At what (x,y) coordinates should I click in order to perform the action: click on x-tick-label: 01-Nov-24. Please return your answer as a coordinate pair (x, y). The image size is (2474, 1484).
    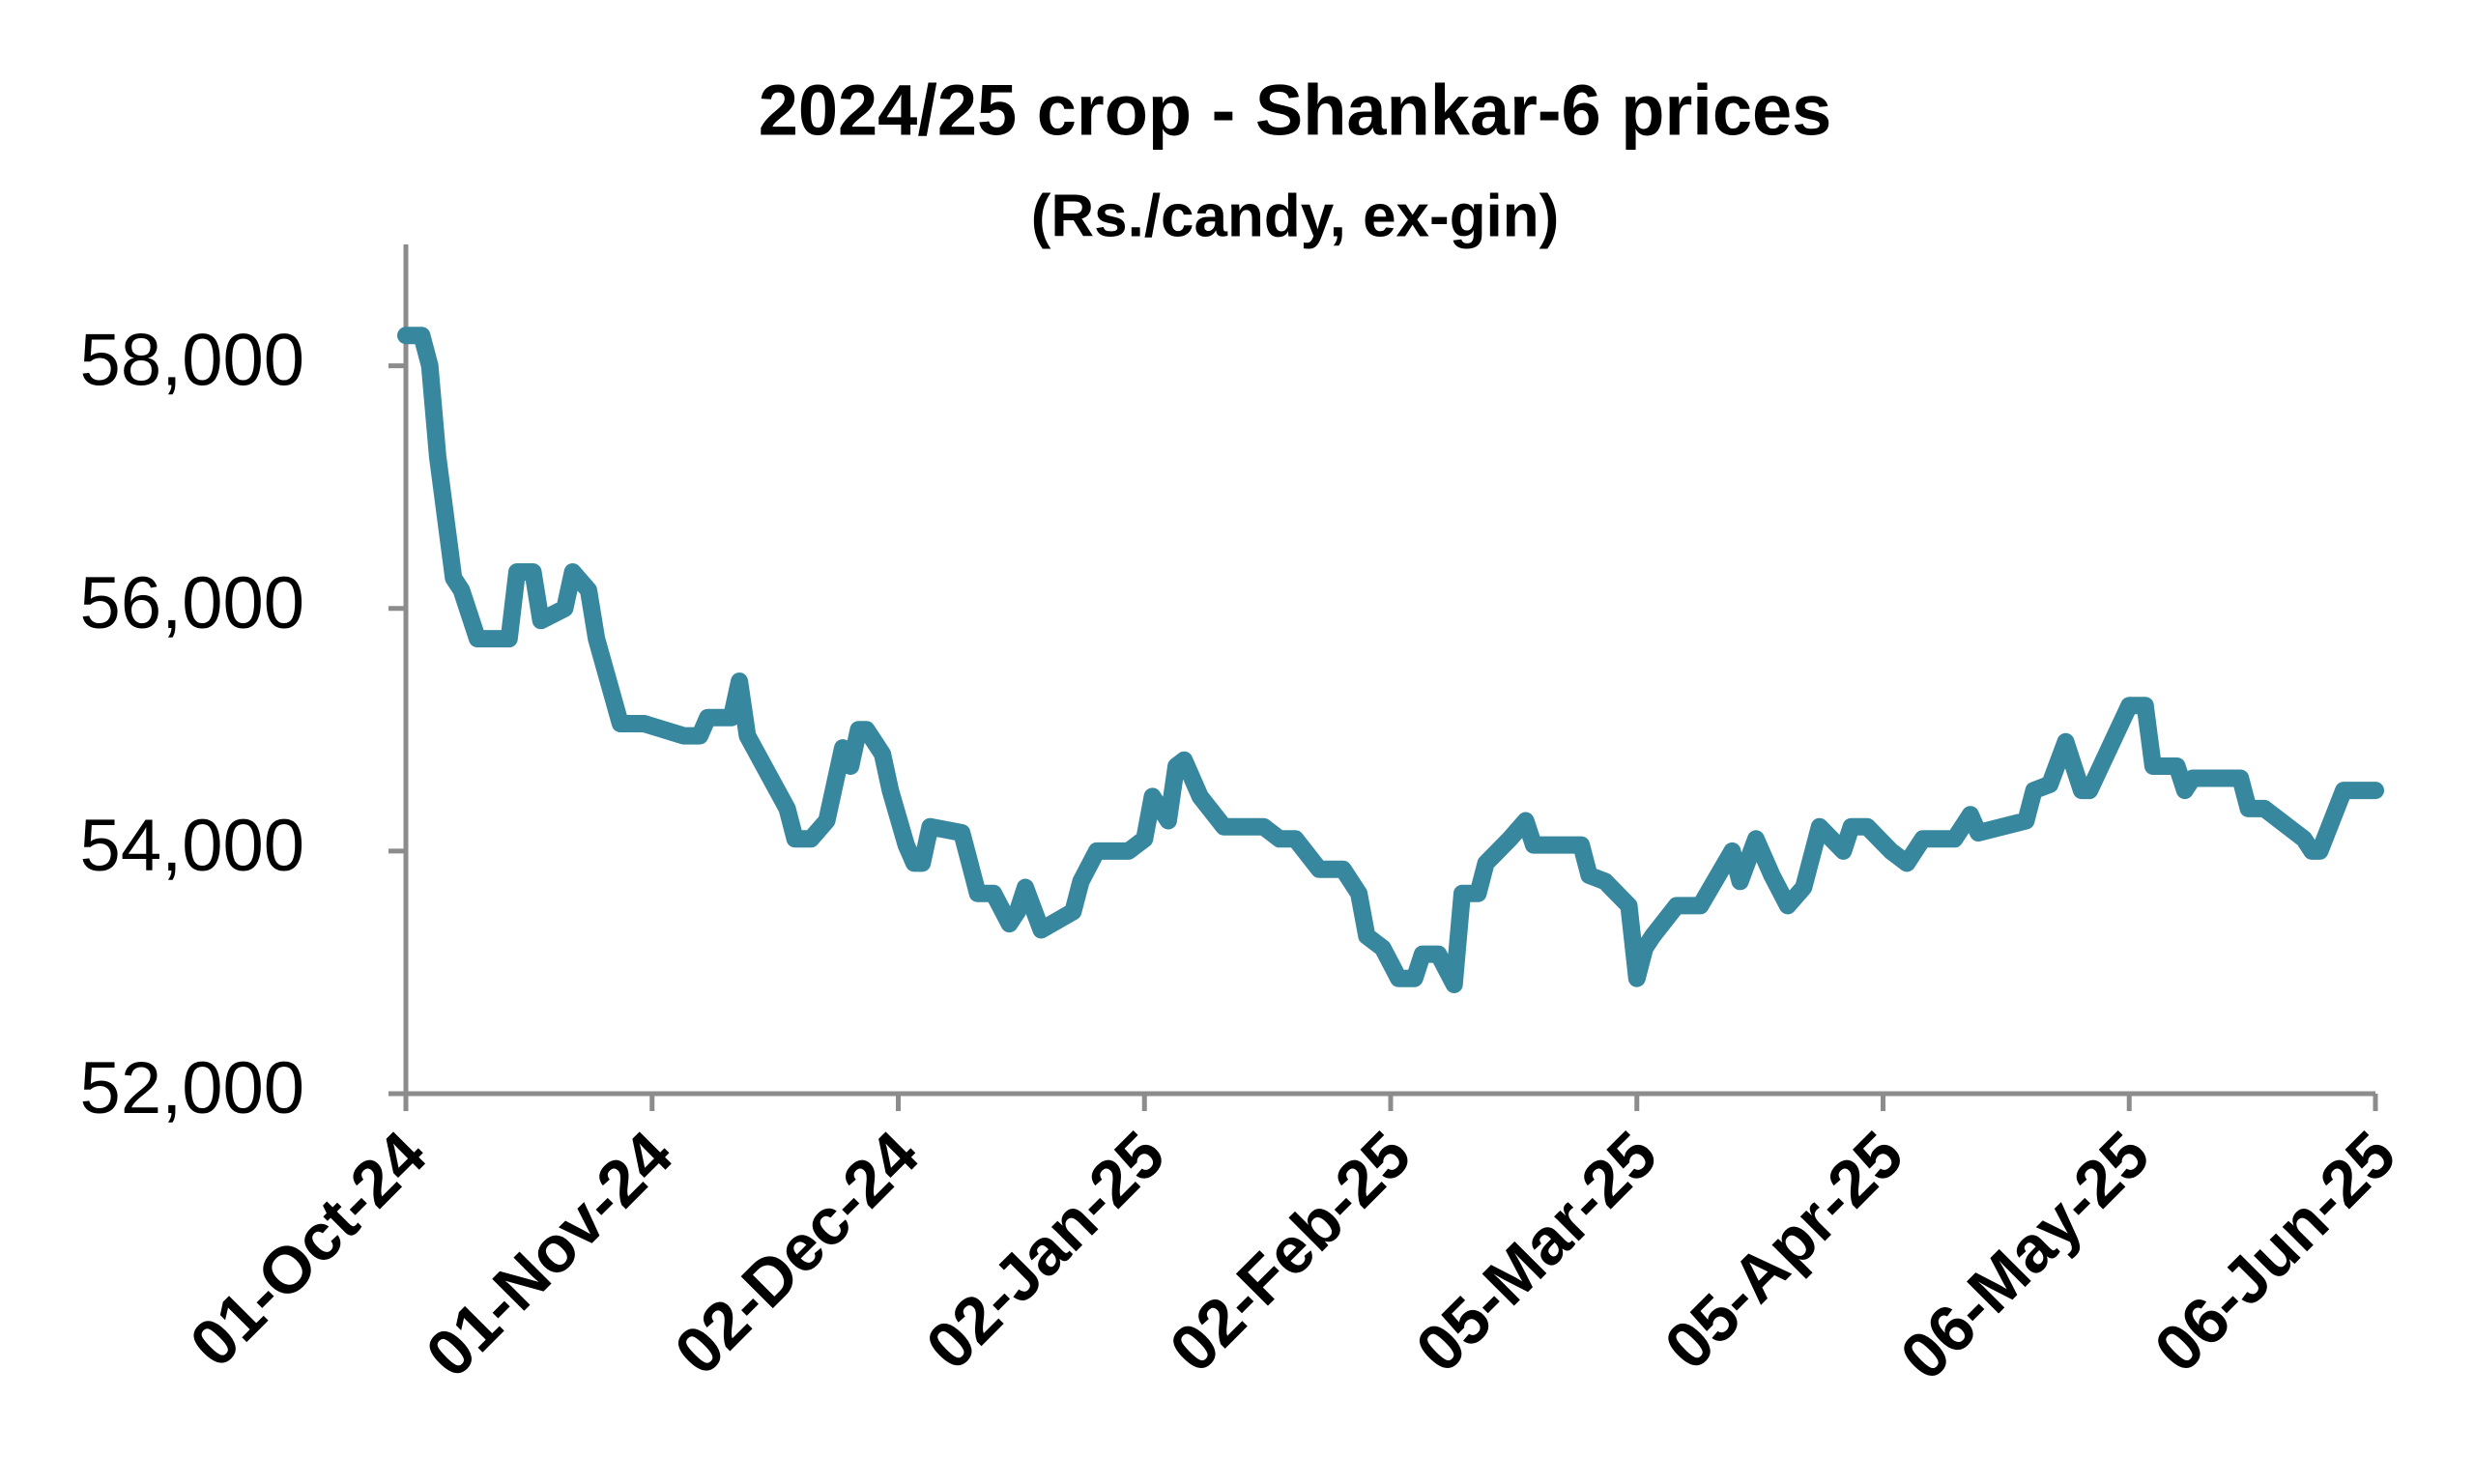
    Looking at the image, I should click on (549, 1254).